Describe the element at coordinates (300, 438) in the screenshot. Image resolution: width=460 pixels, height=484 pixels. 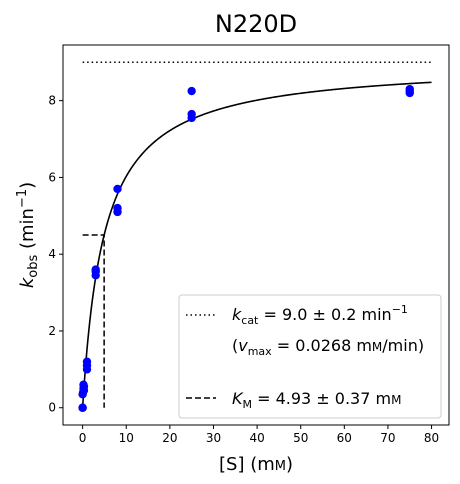
I see `x-tick-label: 50` at that location.